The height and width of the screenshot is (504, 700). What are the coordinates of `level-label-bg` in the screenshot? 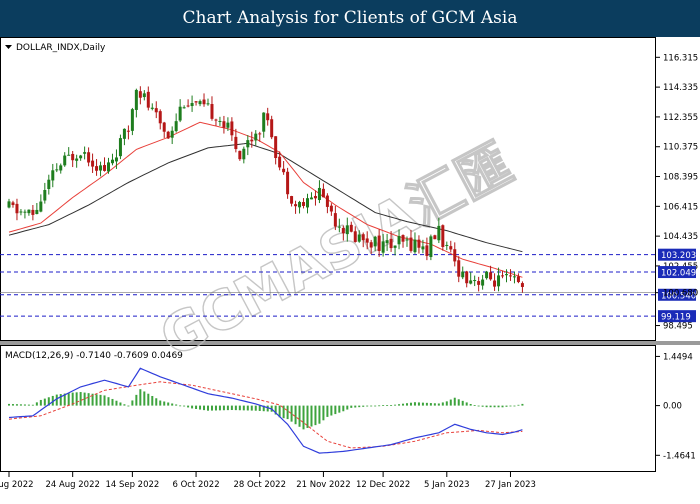 It's located at (677, 316).